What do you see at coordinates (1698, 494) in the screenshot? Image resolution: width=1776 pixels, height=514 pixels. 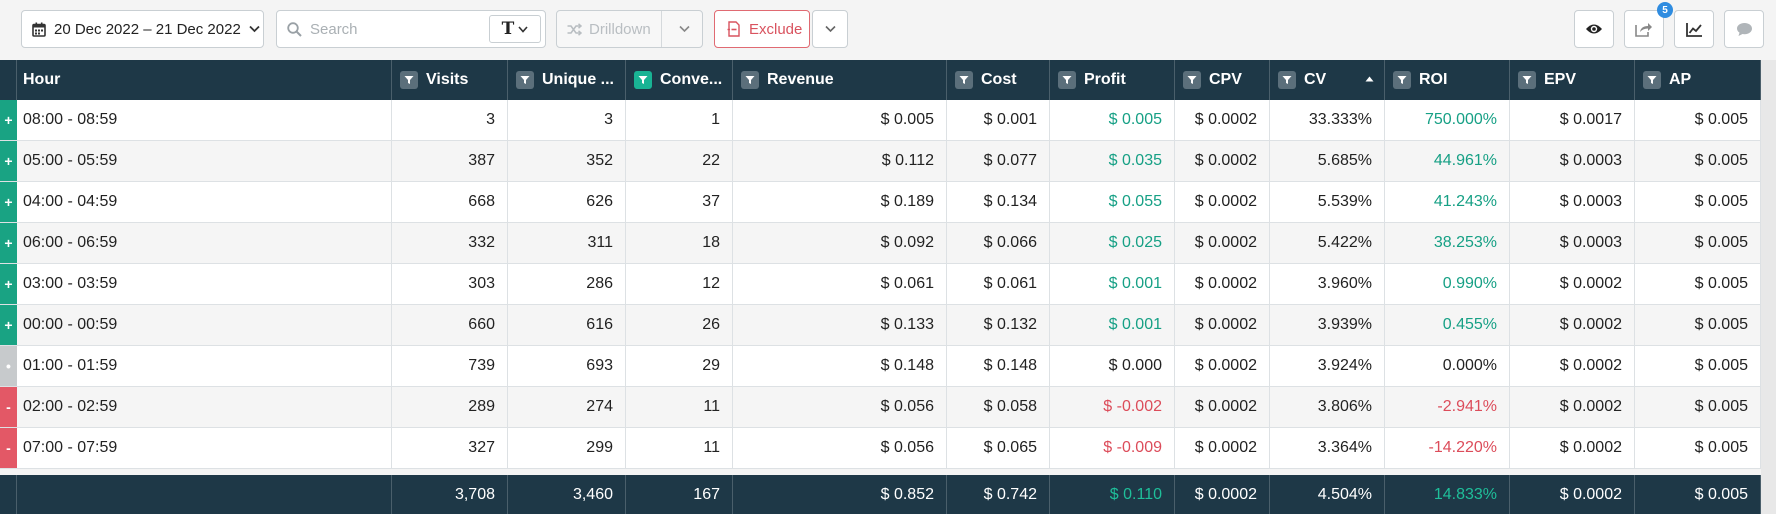 I see `total-ap: $ 0.005` at bounding box center [1698, 494].